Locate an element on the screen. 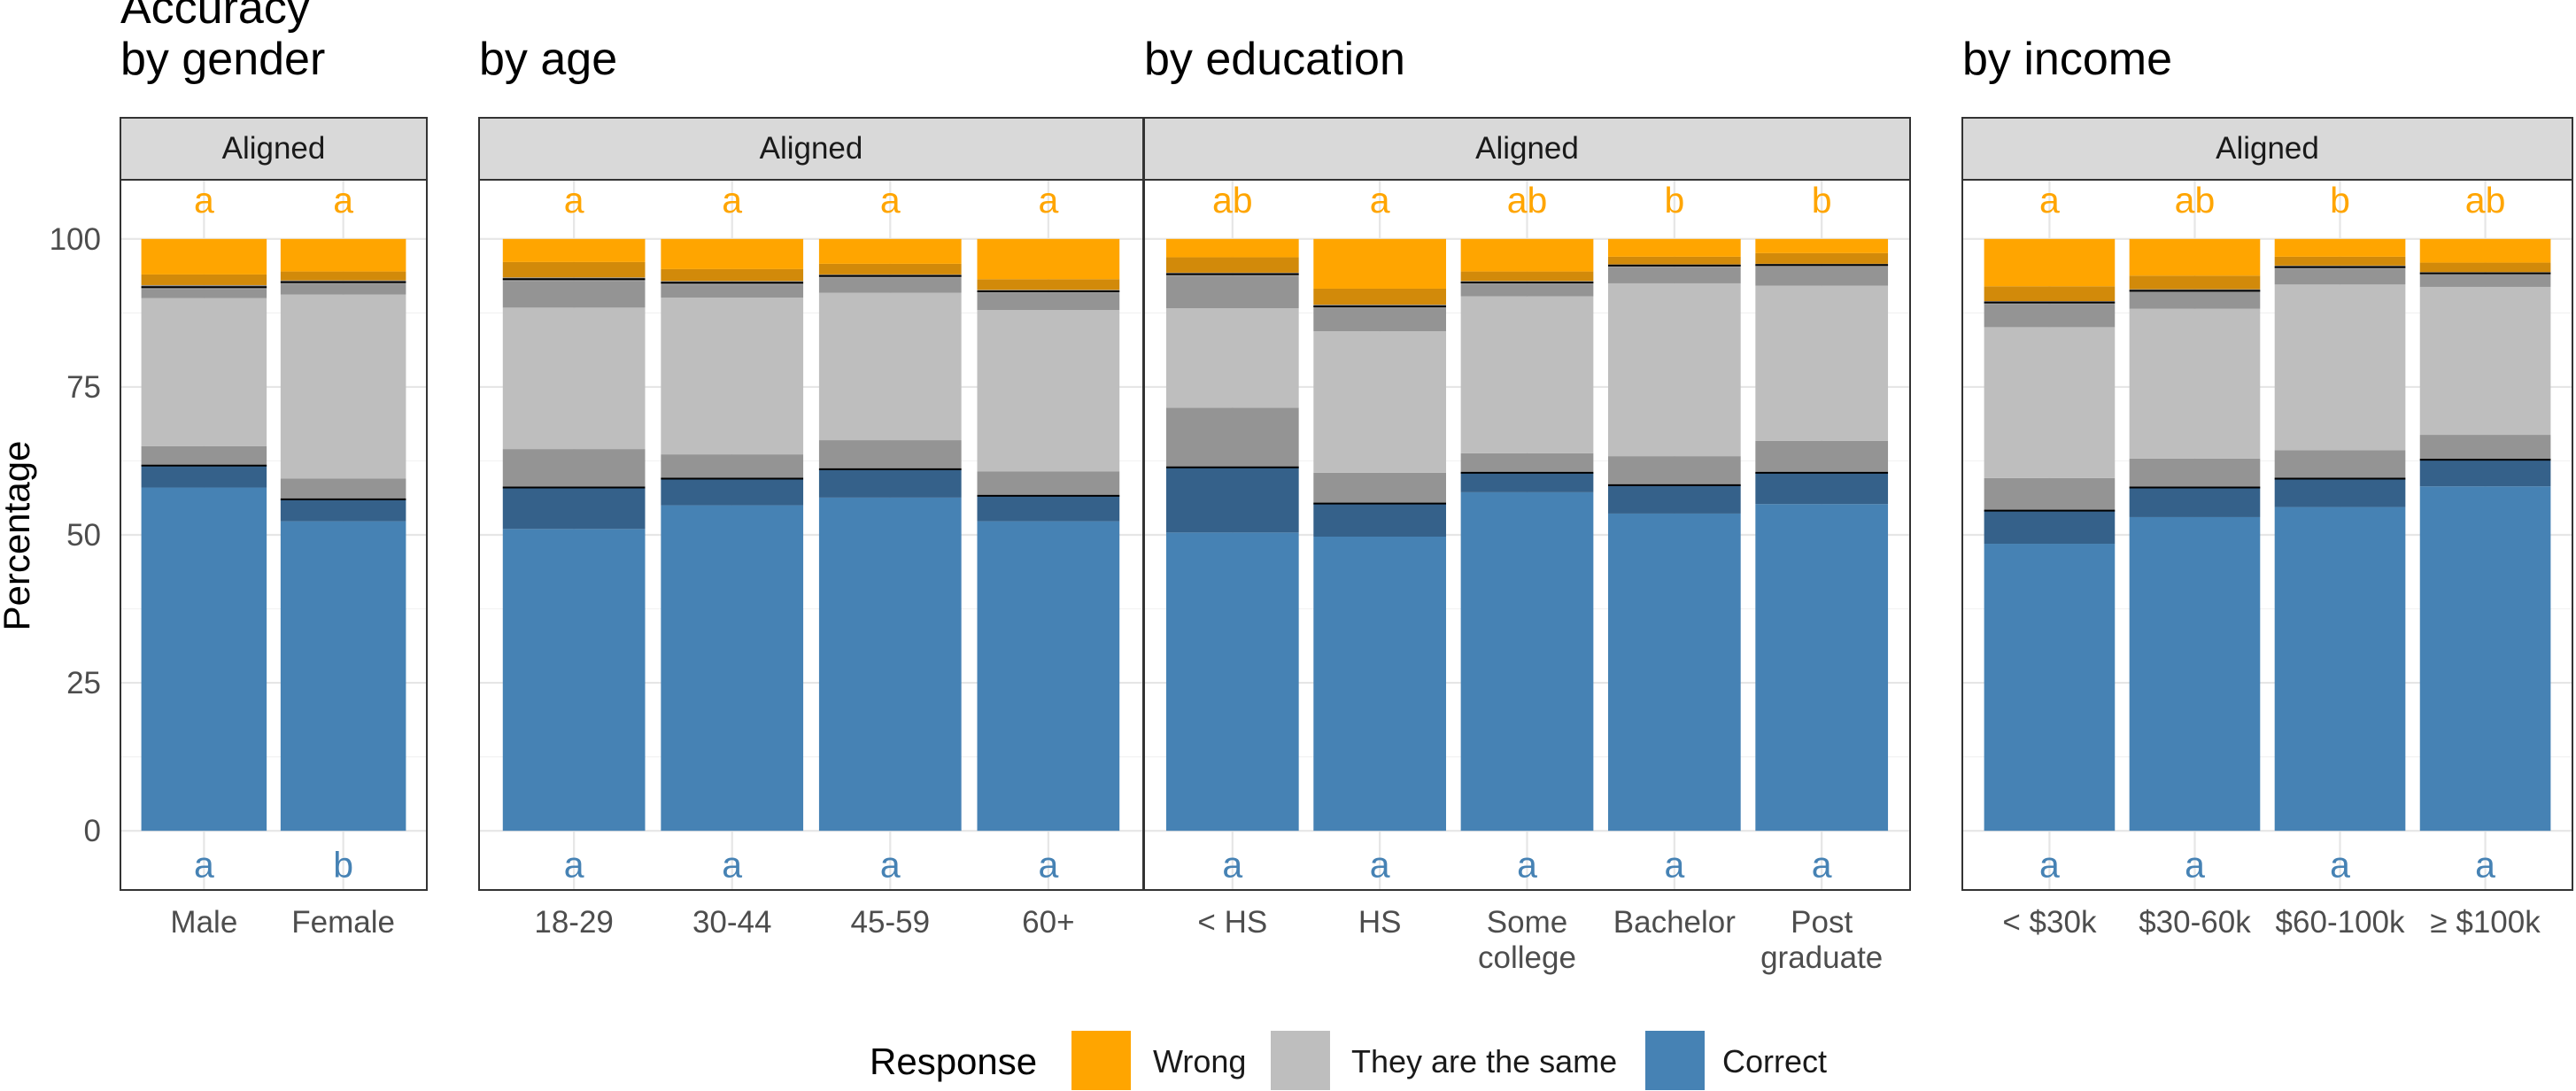 This screenshot has width=2576, height=1091. x-tick-label: < HS is located at coordinates (1232, 923).